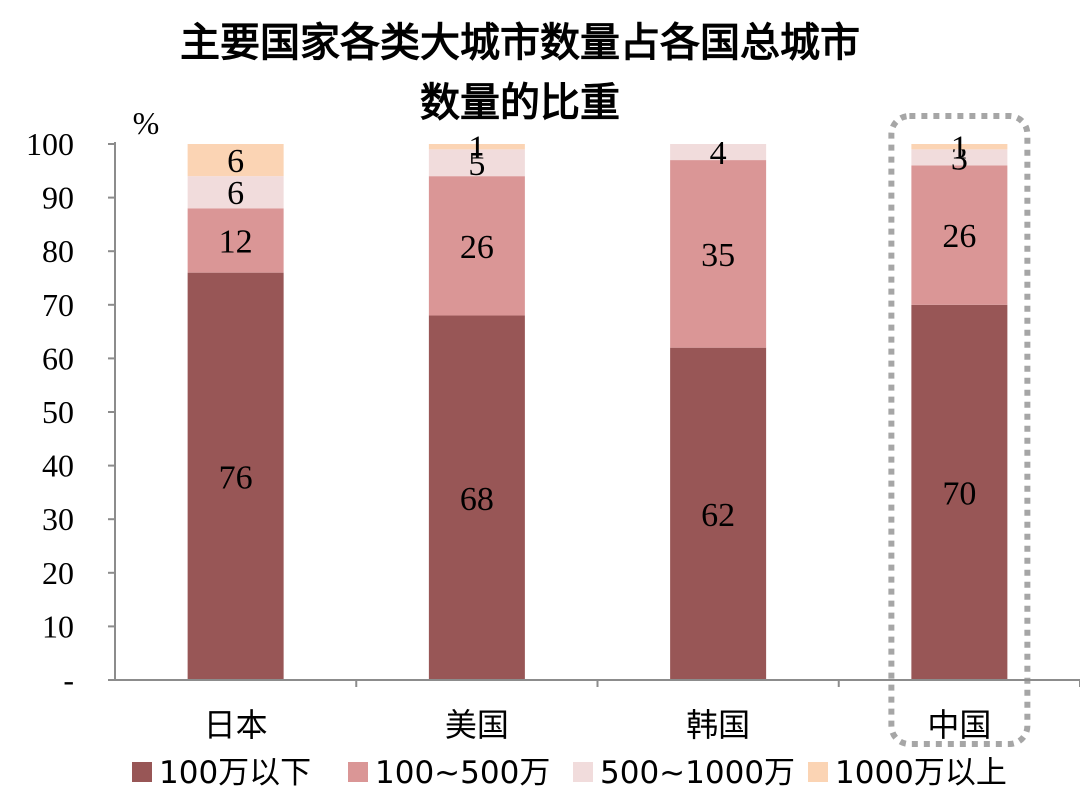 This screenshot has height=801, width=1080. I want to click on chart-title-line-1: 主要国家各类大城市数量占各国总城市, so click(520, 43).